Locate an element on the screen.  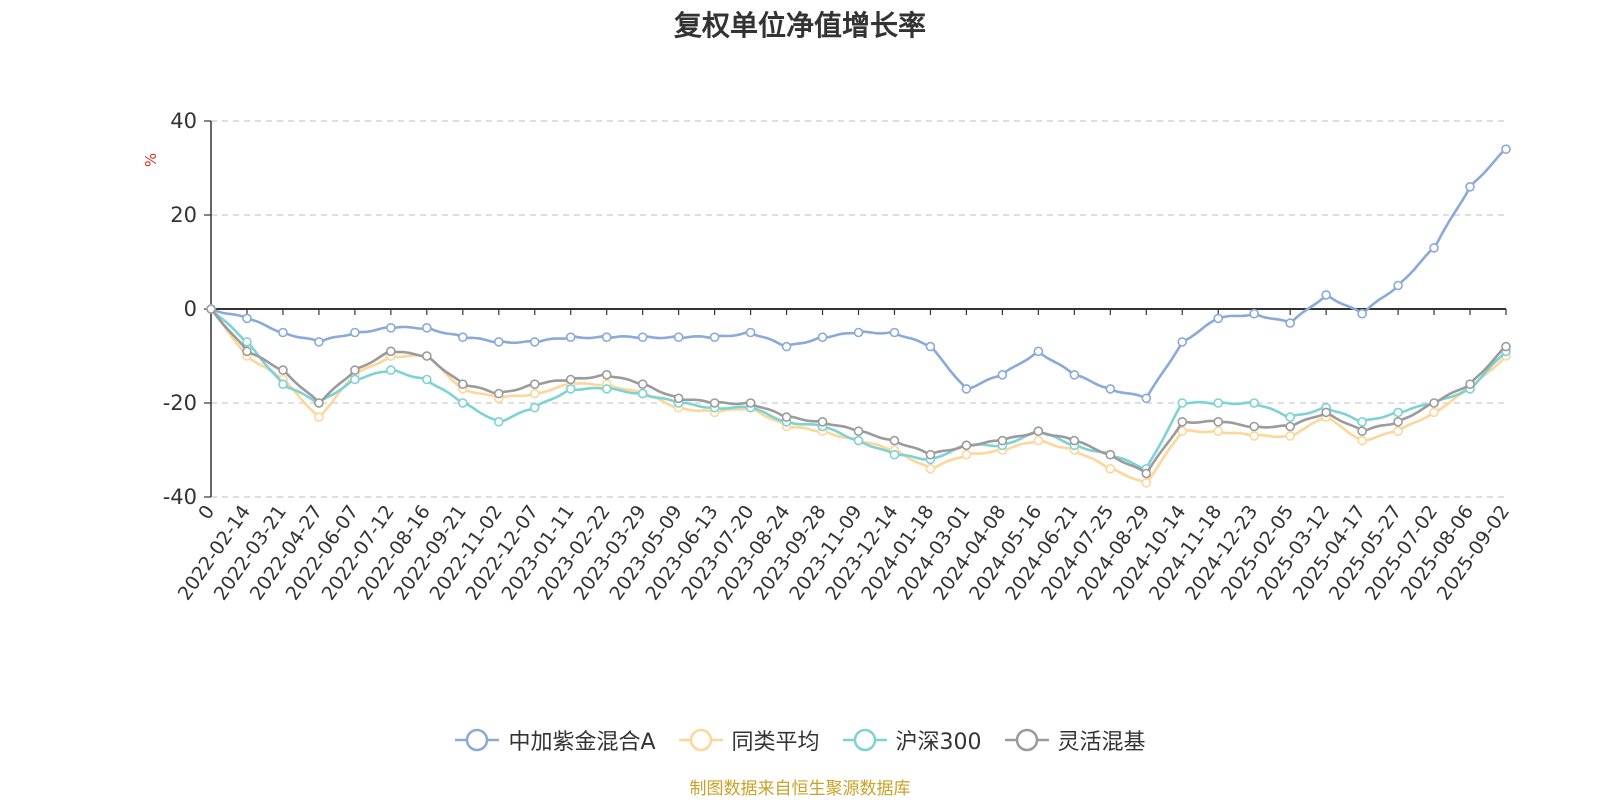
legend-item: 灵活混基 is located at coordinates (1075, 740).